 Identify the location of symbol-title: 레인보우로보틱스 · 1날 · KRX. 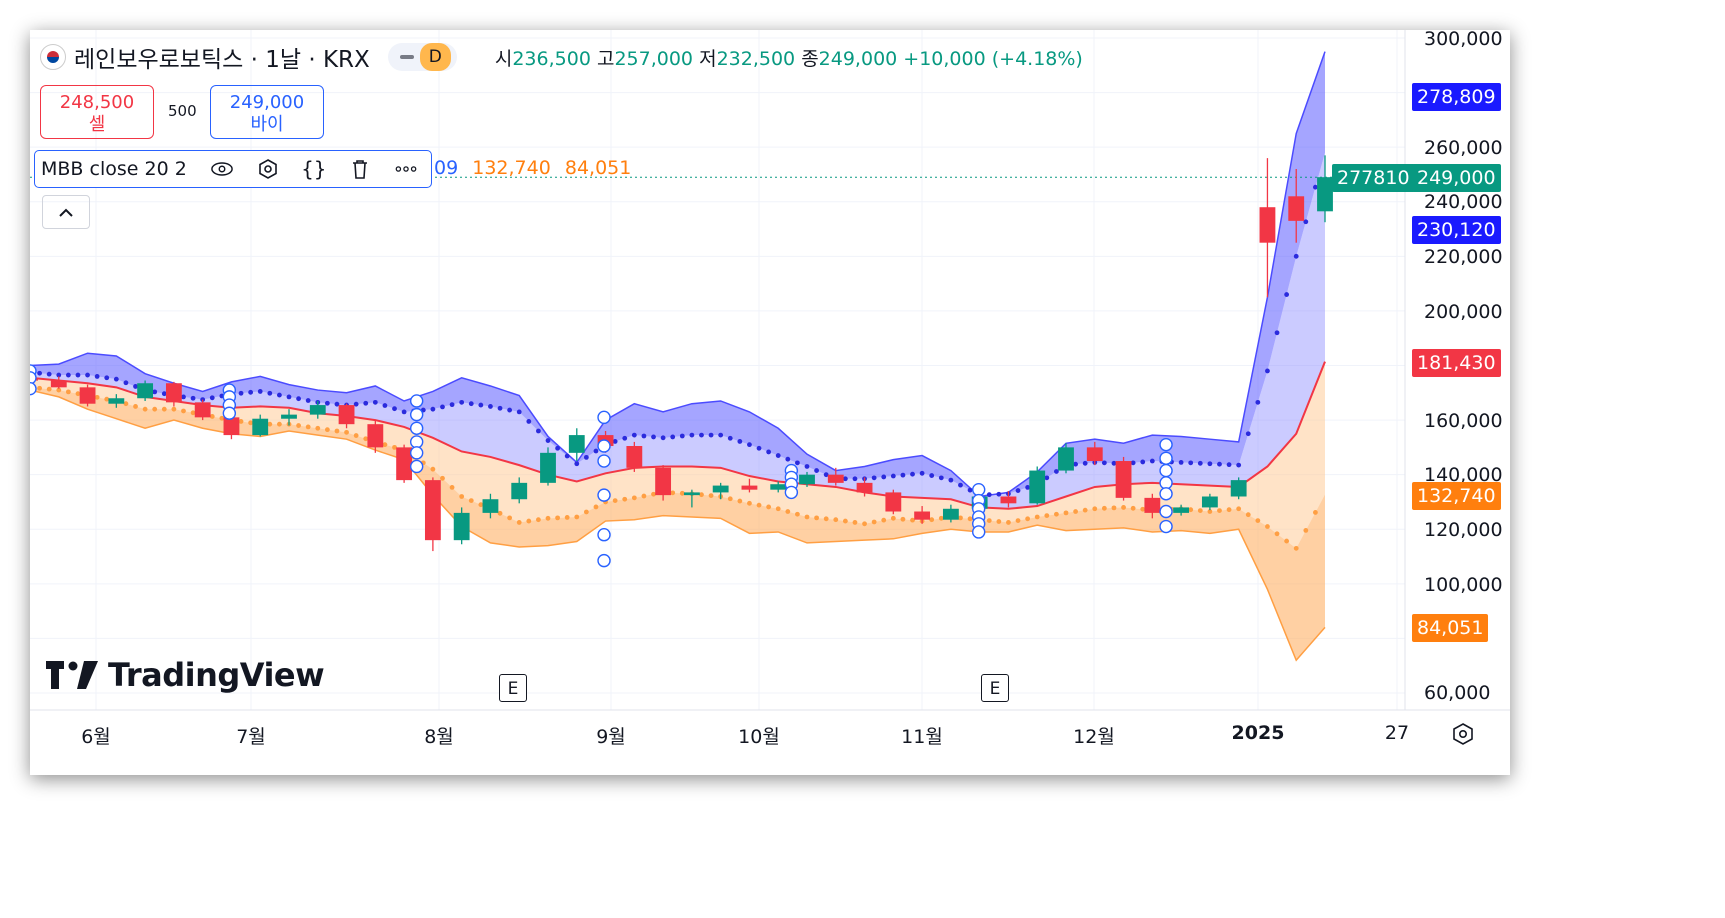
(222, 60).